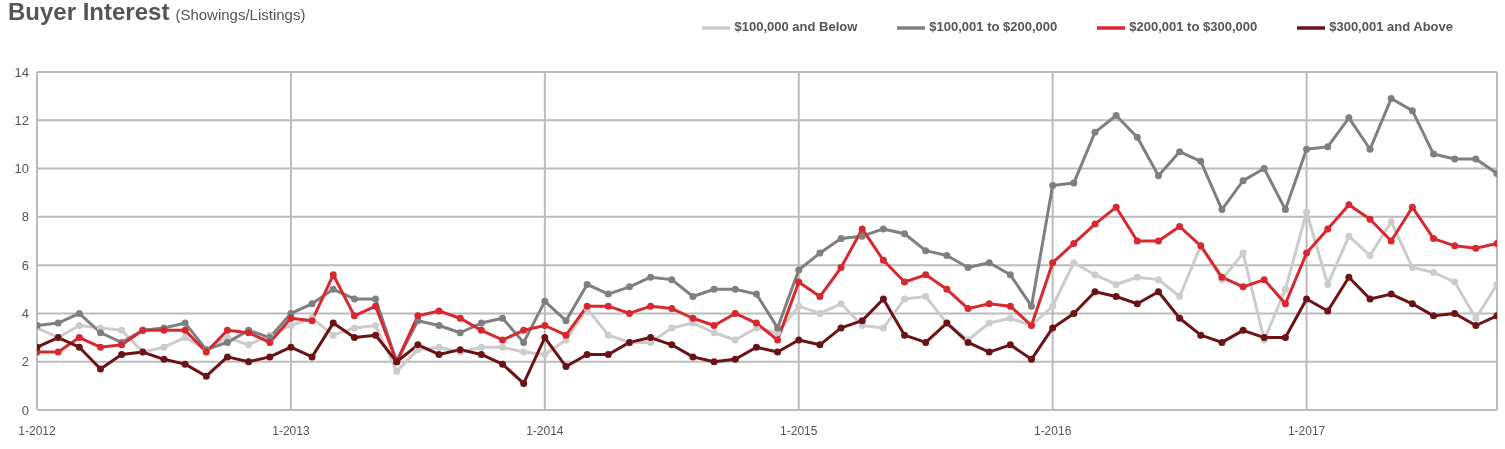  I want to click on legend-label: $200,001 to $300,000, so click(1193, 27).